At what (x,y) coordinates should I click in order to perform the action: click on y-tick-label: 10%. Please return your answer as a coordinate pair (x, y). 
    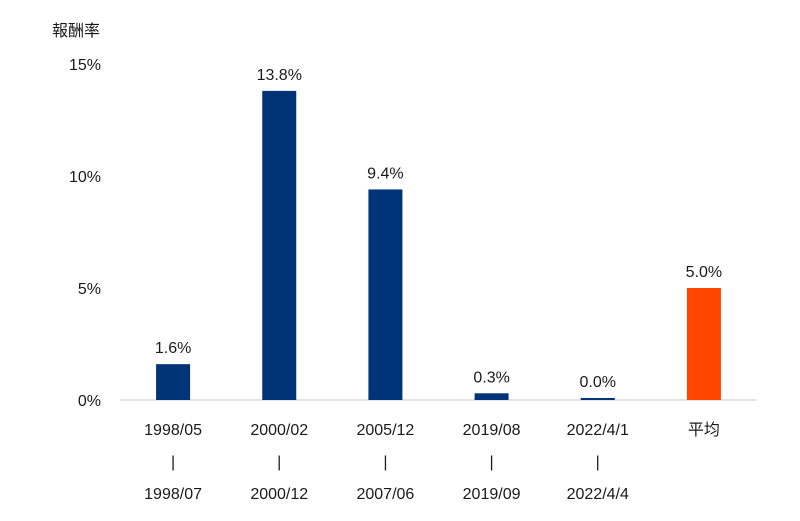
    Looking at the image, I should click on (85, 177).